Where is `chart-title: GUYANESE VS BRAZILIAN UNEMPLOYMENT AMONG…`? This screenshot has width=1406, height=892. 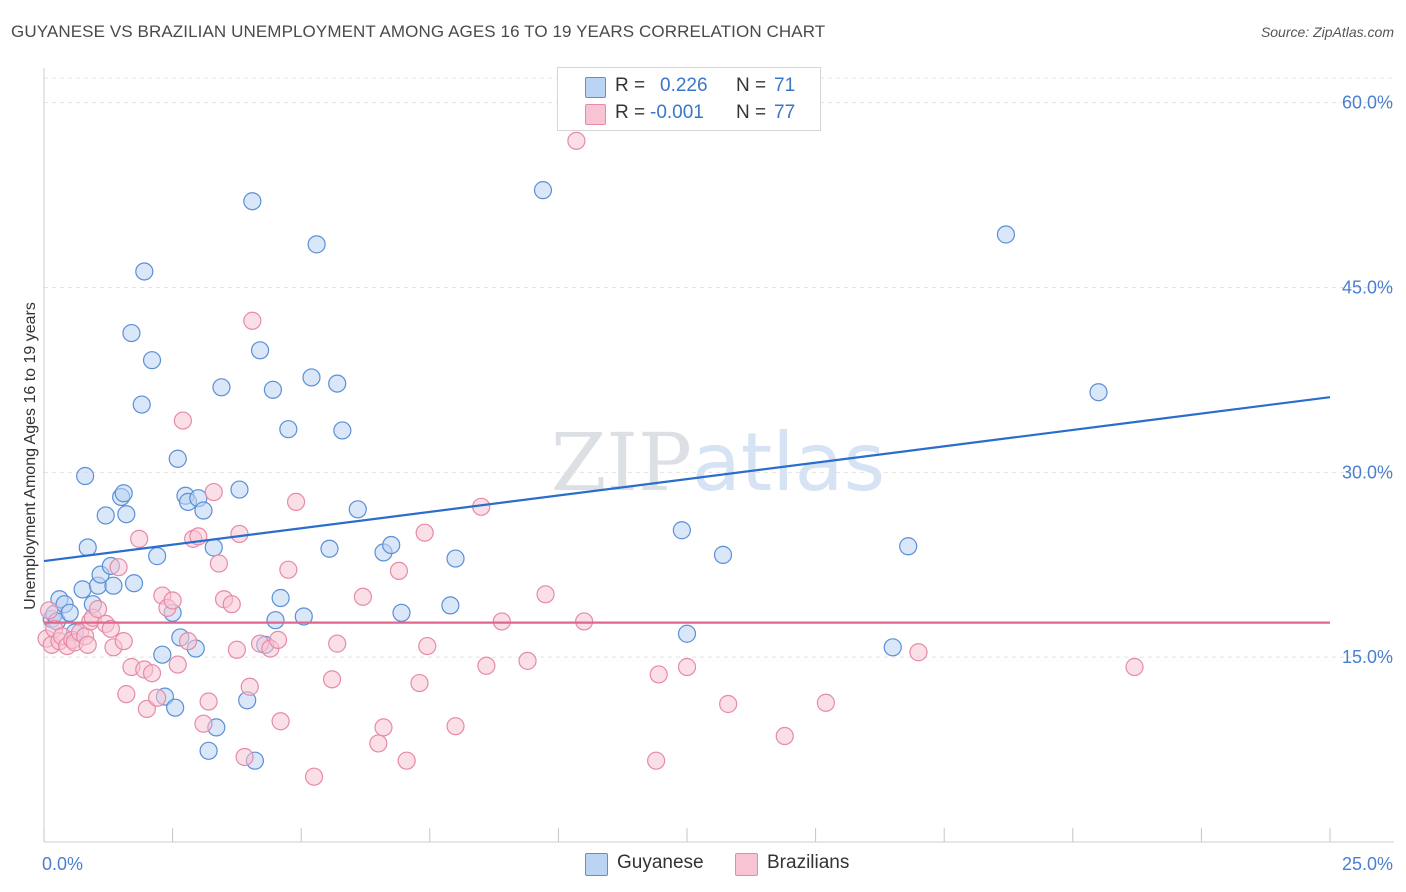
chart-title: GUYANESE VS BRAZILIAN UNEMPLOYMENT AMONG… is located at coordinates (418, 31).